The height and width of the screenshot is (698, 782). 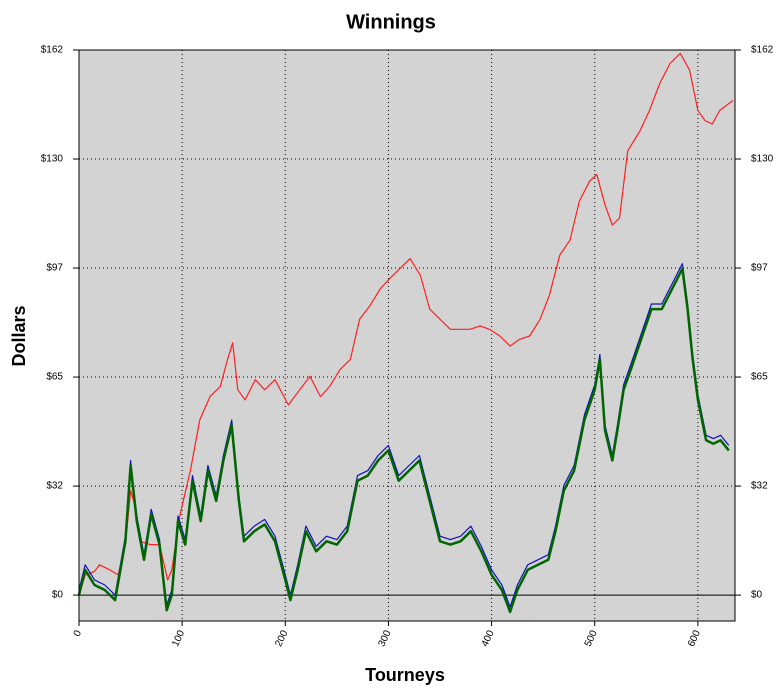 What do you see at coordinates (78, 633) in the screenshot?
I see `x-tick-label: 0` at bounding box center [78, 633].